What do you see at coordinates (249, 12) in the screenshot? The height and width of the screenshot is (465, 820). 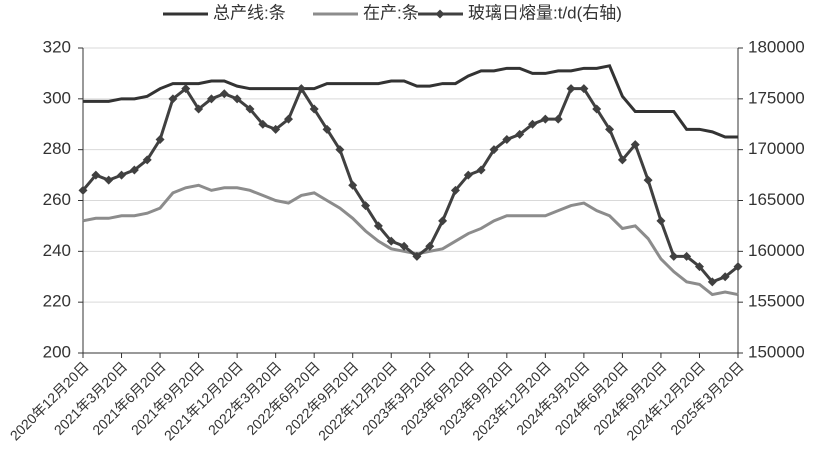 I see `legend-label: 总产线:条` at bounding box center [249, 12].